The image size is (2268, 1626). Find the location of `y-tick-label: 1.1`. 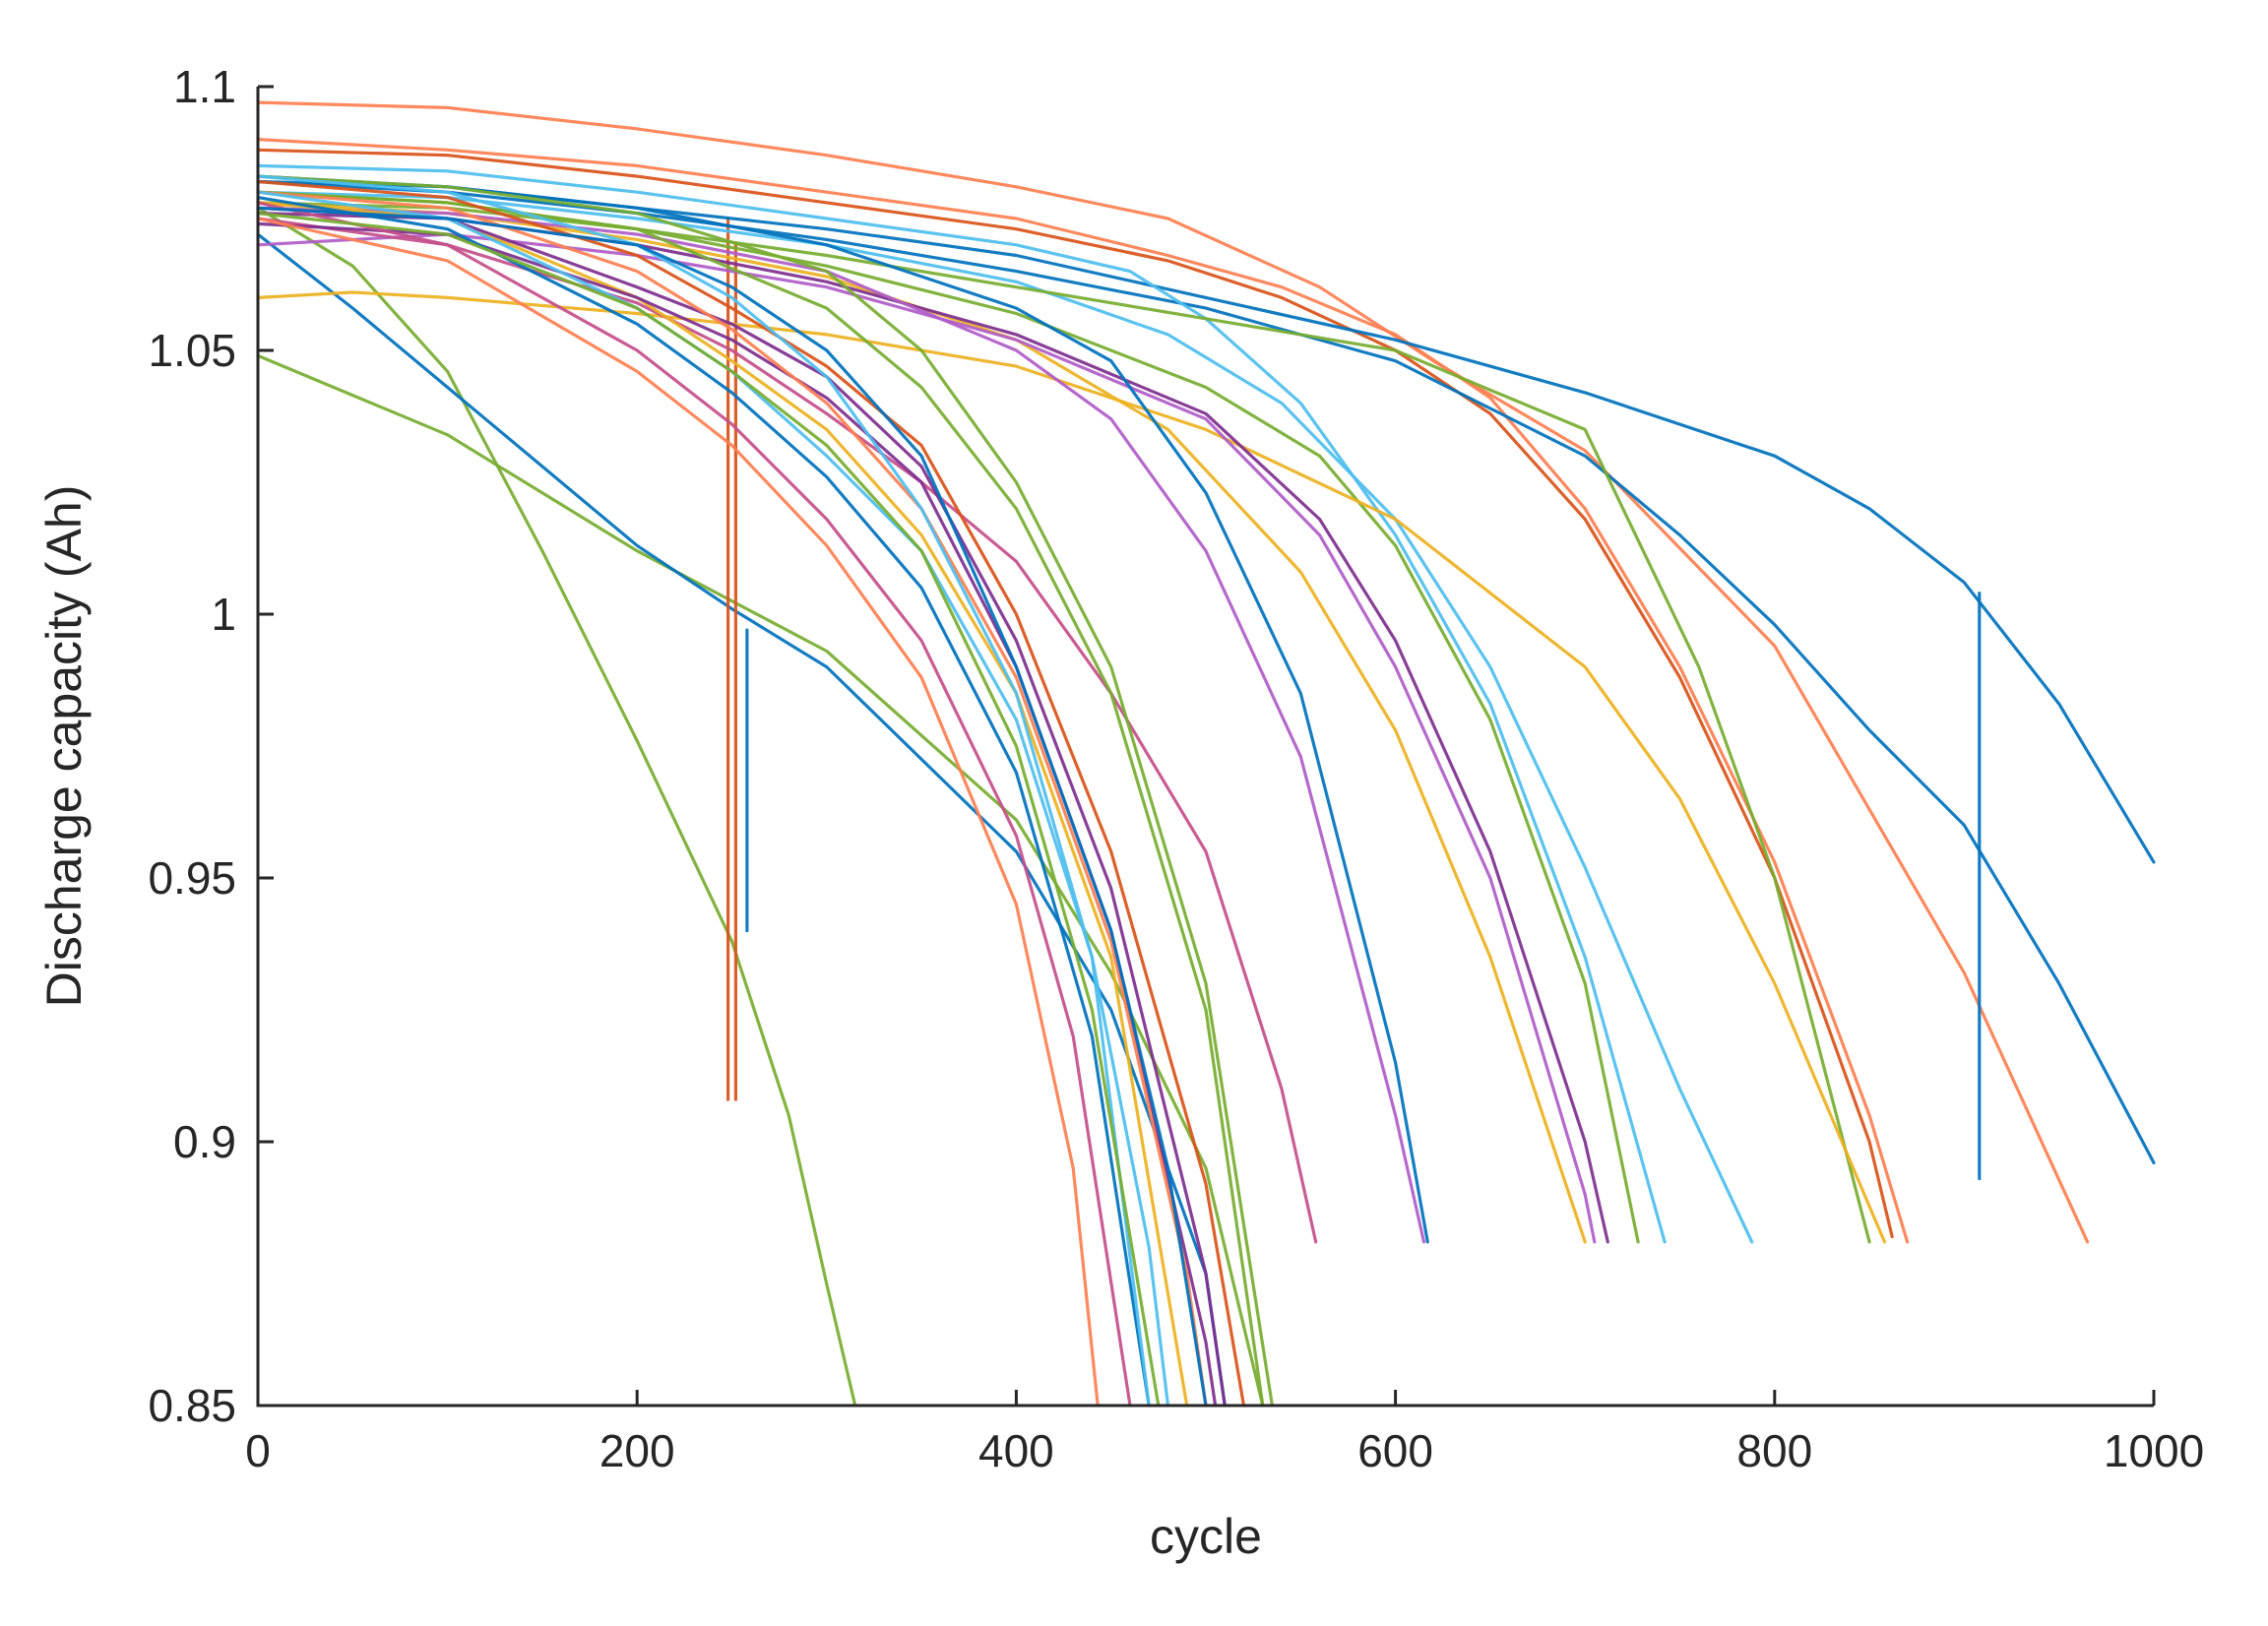

y-tick-label: 1.1 is located at coordinates (204, 86).